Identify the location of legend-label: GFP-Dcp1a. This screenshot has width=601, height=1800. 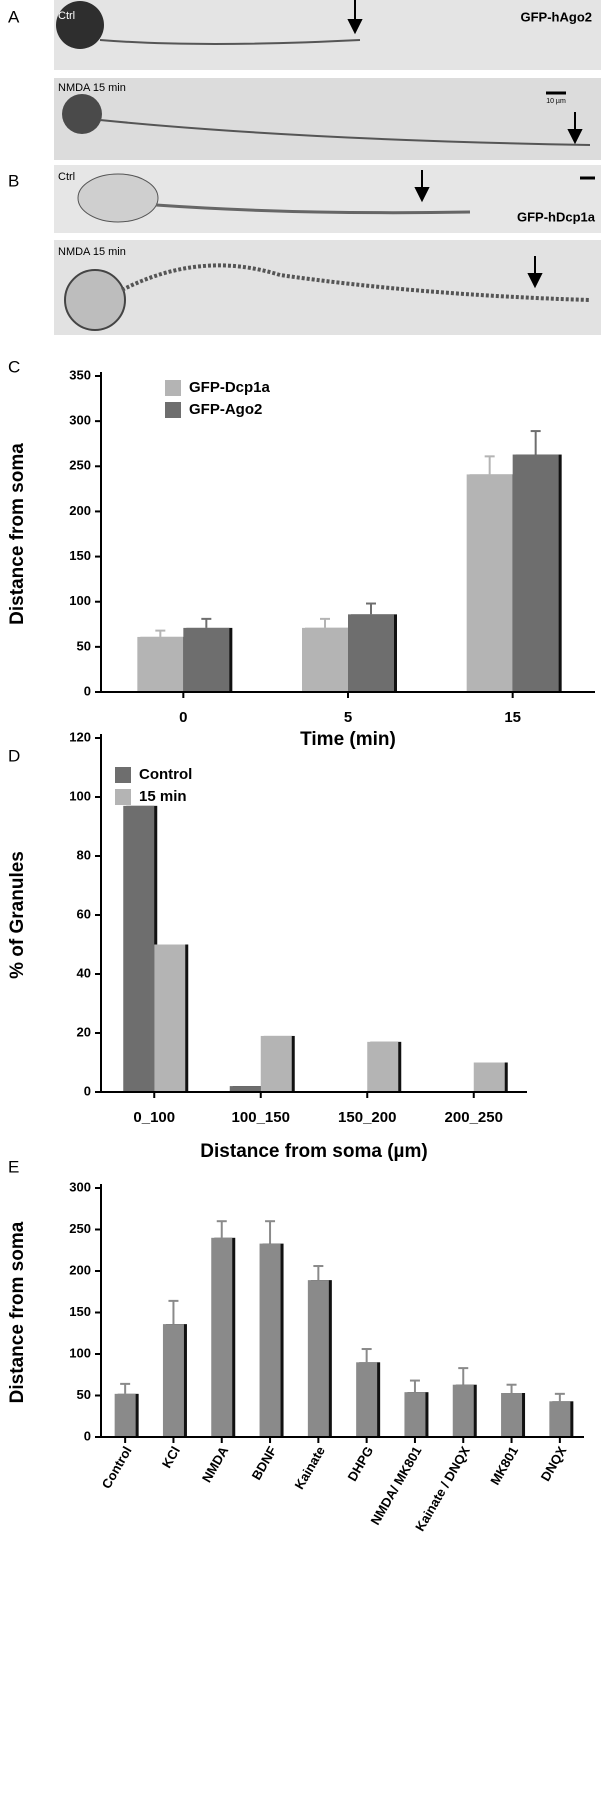
(230, 387).